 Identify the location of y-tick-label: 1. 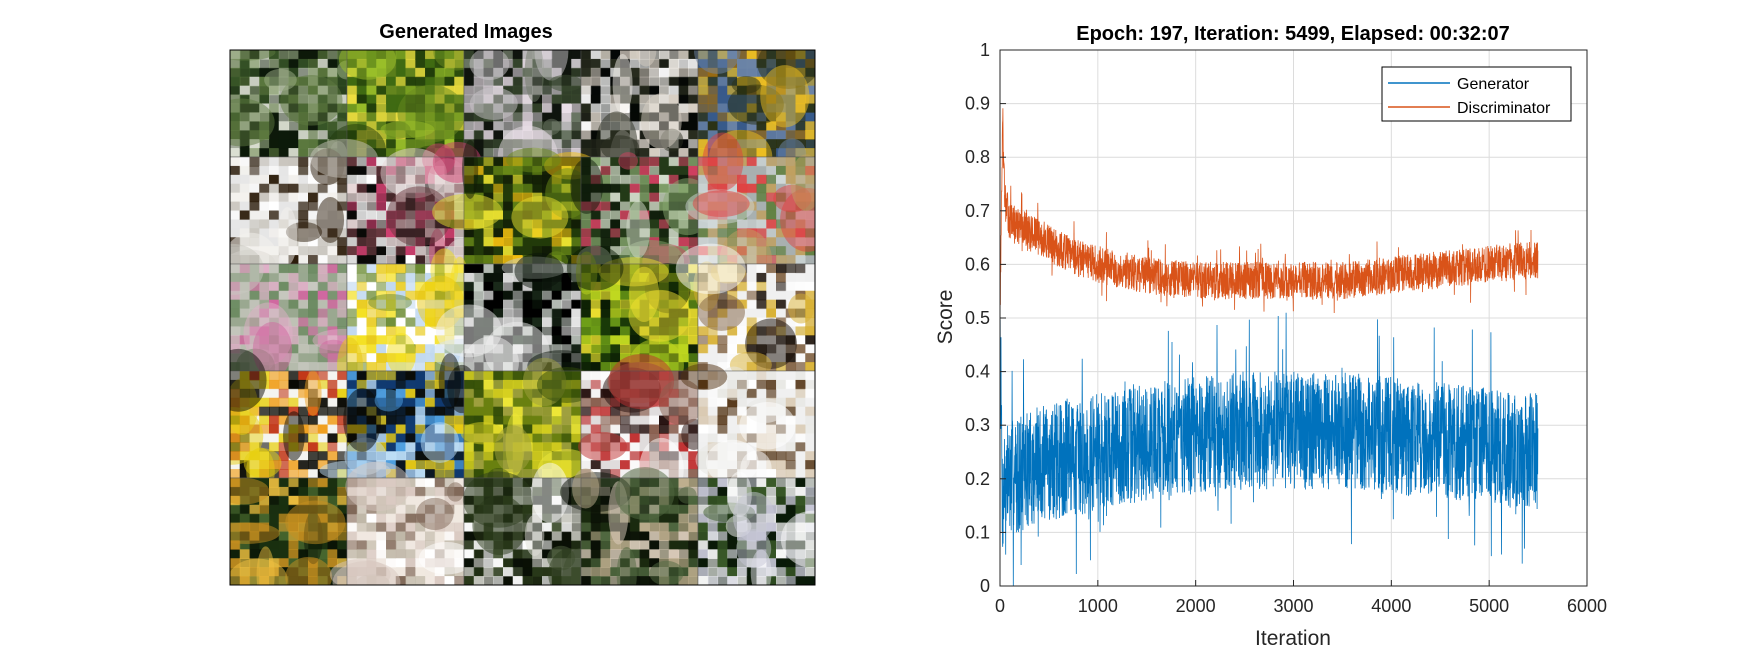
(985, 50).